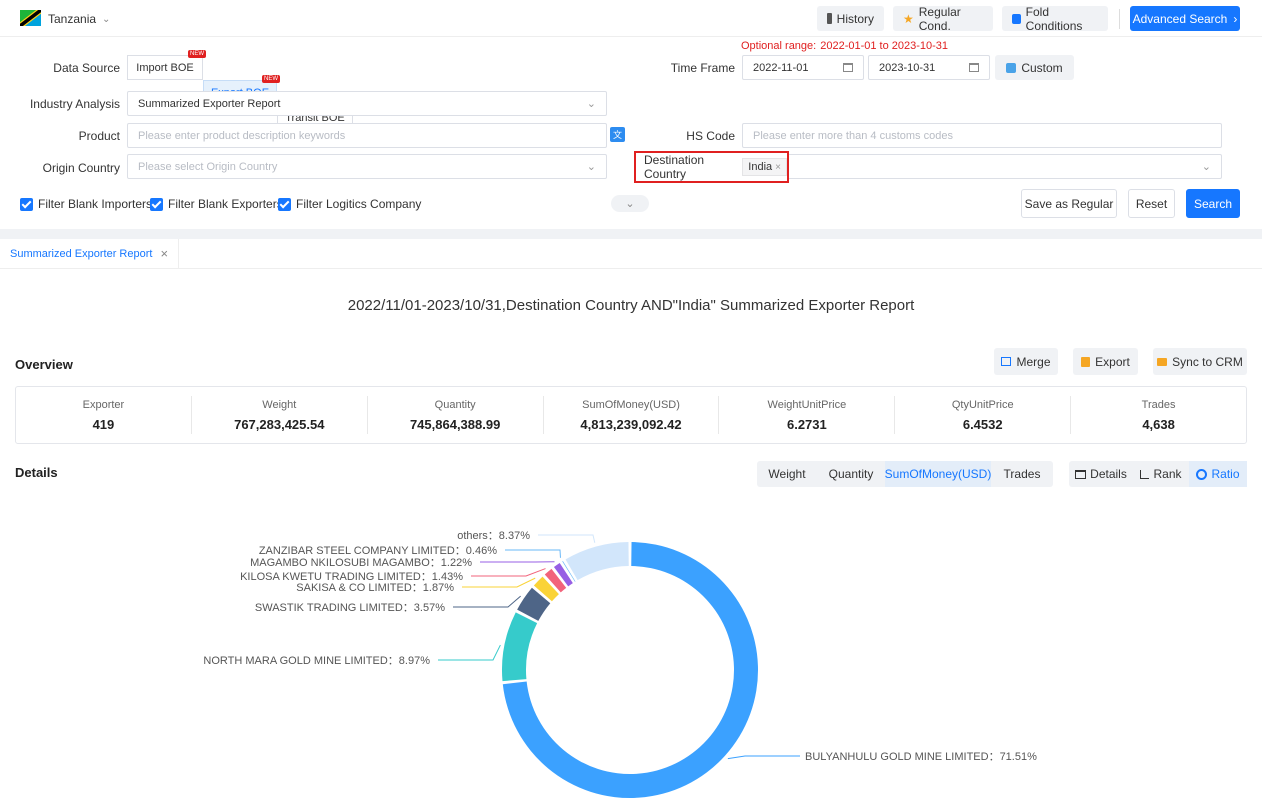 The width and height of the screenshot is (1262, 804). I want to click on custom-icon, so click(1011, 67).